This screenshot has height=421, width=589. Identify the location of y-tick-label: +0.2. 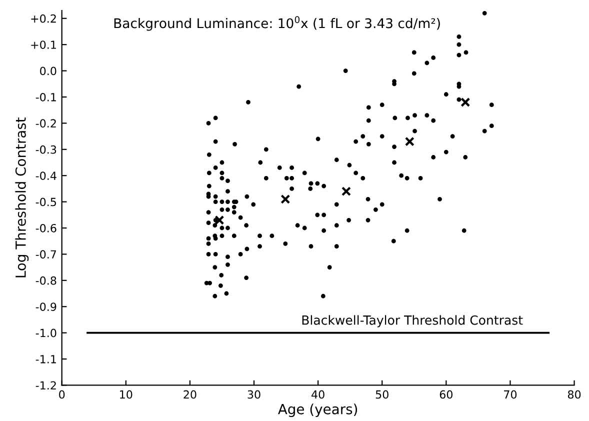
(43, 18).